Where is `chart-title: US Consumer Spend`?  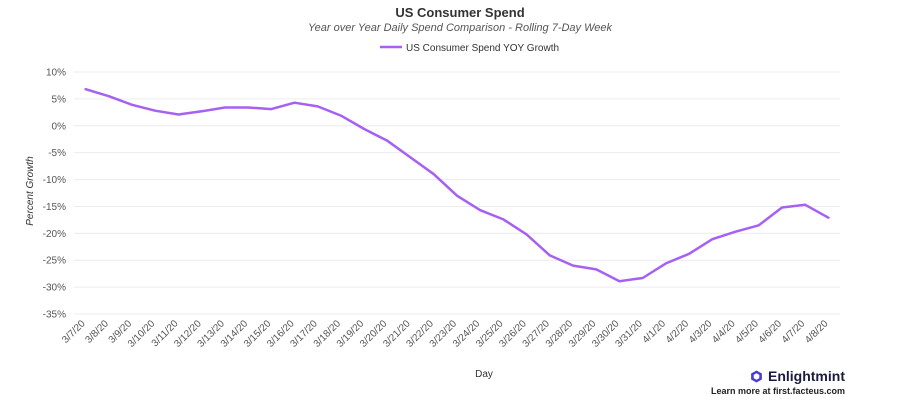 chart-title: US Consumer Spend is located at coordinates (459, 12).